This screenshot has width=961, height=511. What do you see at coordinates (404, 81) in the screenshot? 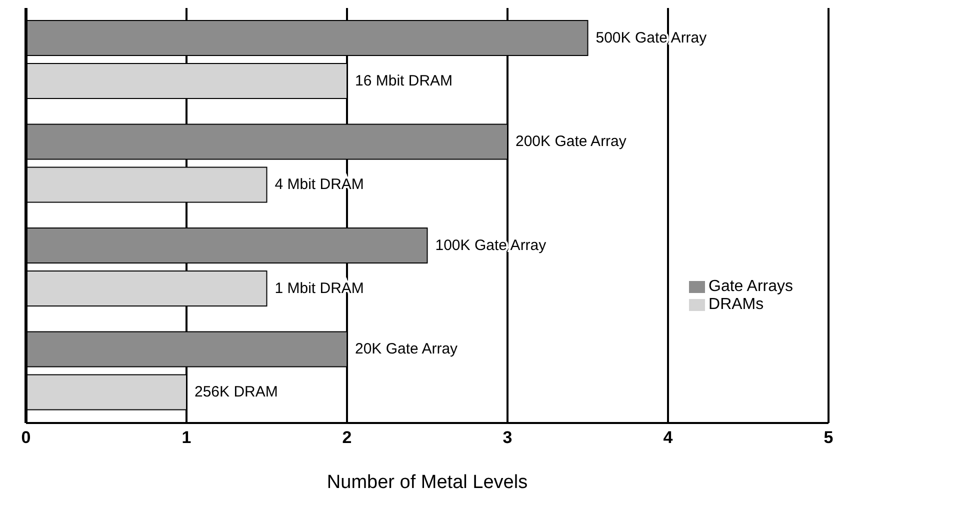
I see `annotation: 16 Mbit DRAM` at bounding box center [404, 81].